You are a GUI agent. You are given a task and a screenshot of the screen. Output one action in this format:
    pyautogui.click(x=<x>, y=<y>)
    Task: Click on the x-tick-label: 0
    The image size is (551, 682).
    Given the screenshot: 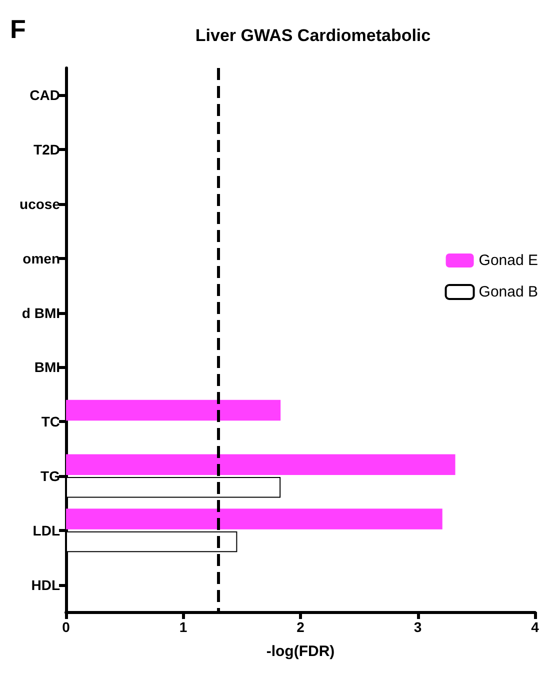 What is the action you would take?
    pyautogui.click(x=66, y=627)
    